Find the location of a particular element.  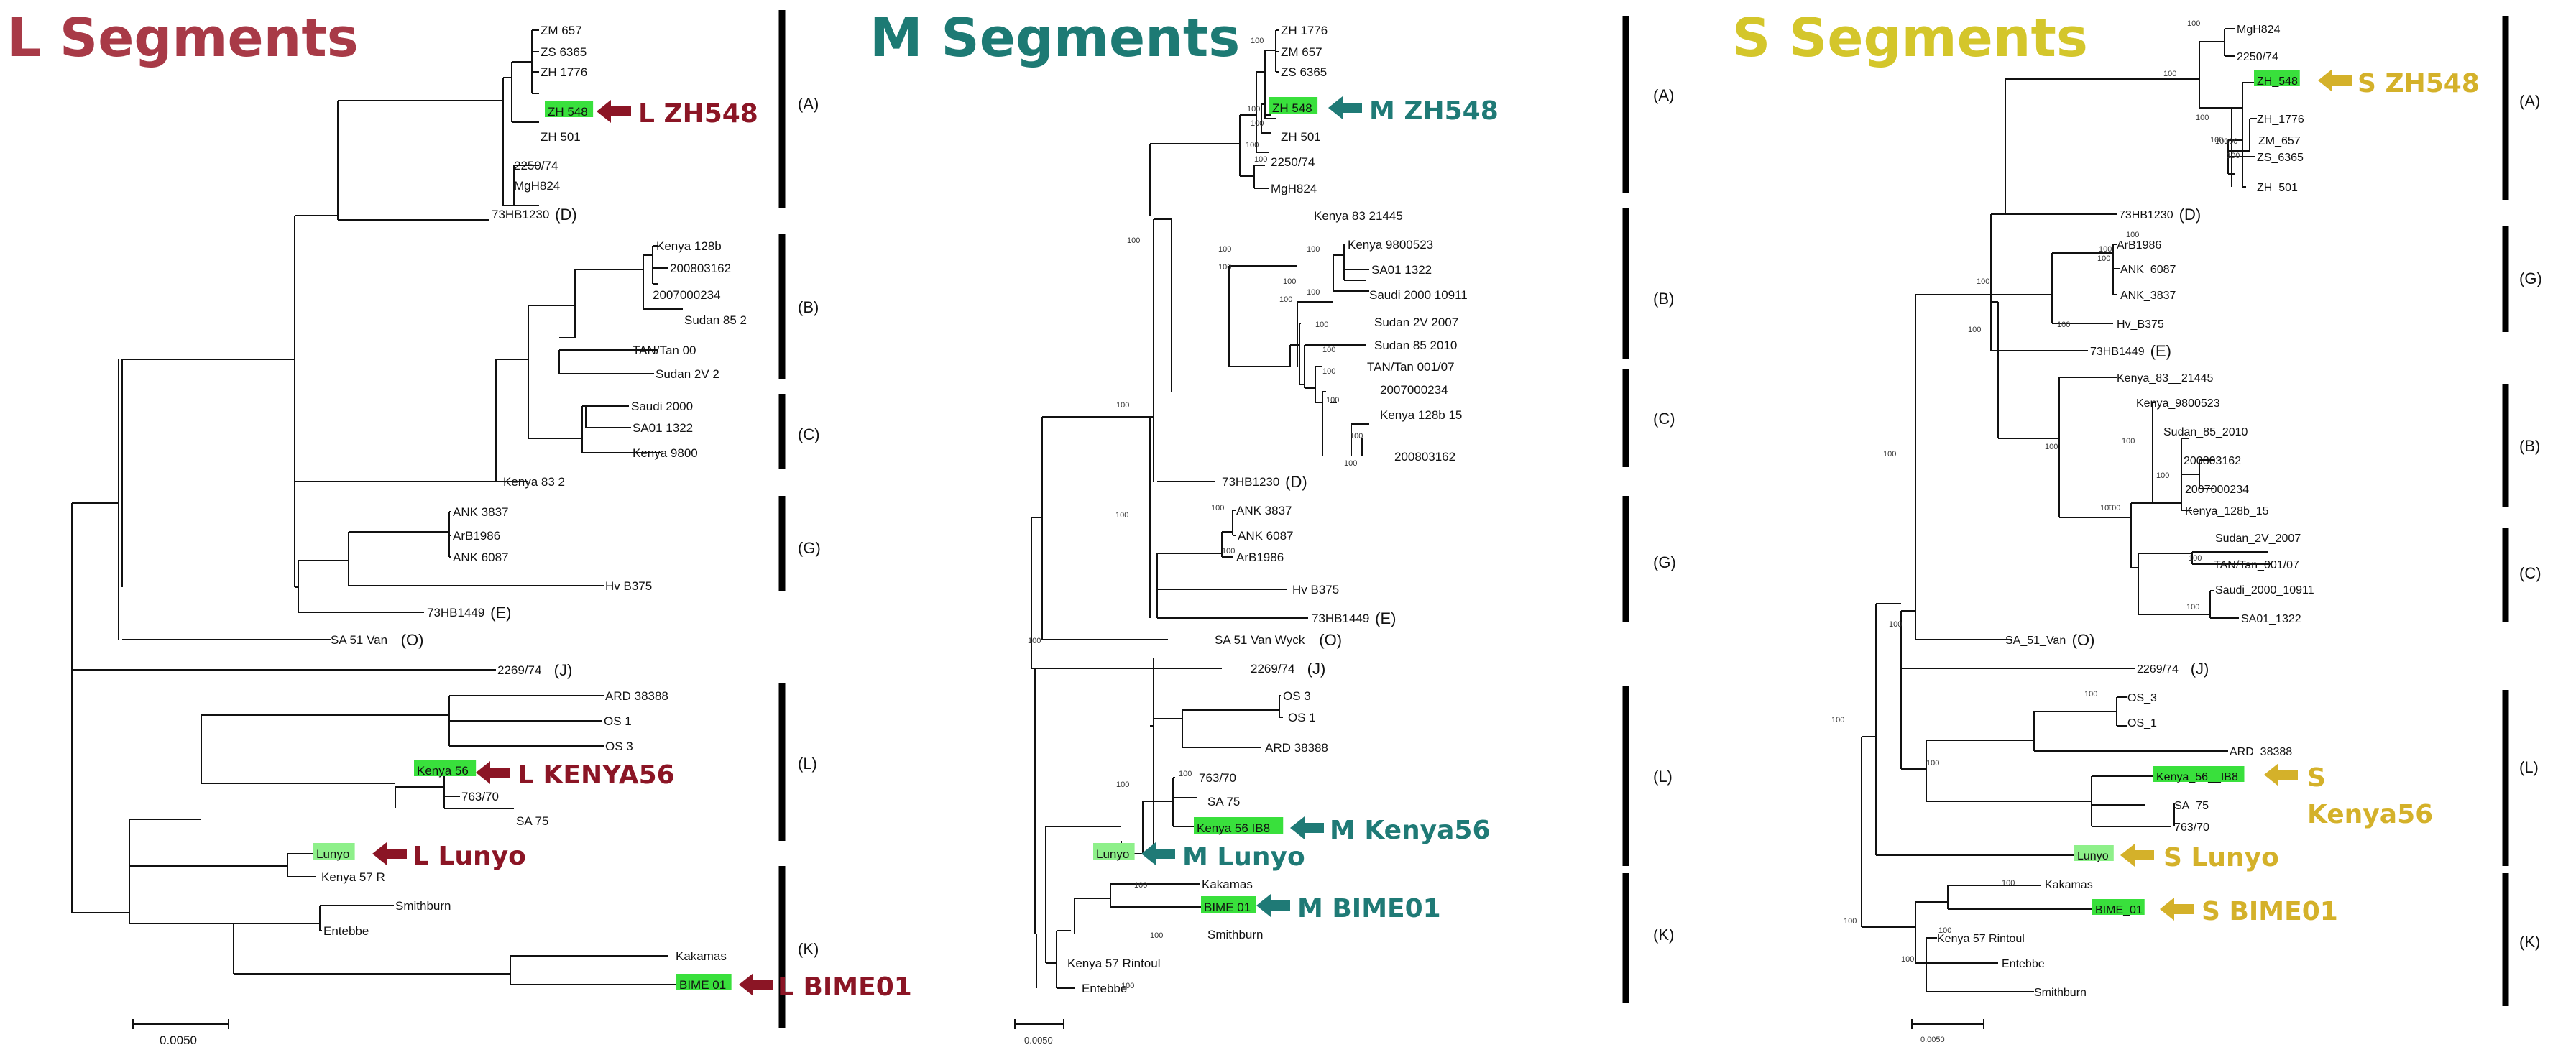

callout-m-zh548: M ZH548 is located at coordinates (1434, 111).